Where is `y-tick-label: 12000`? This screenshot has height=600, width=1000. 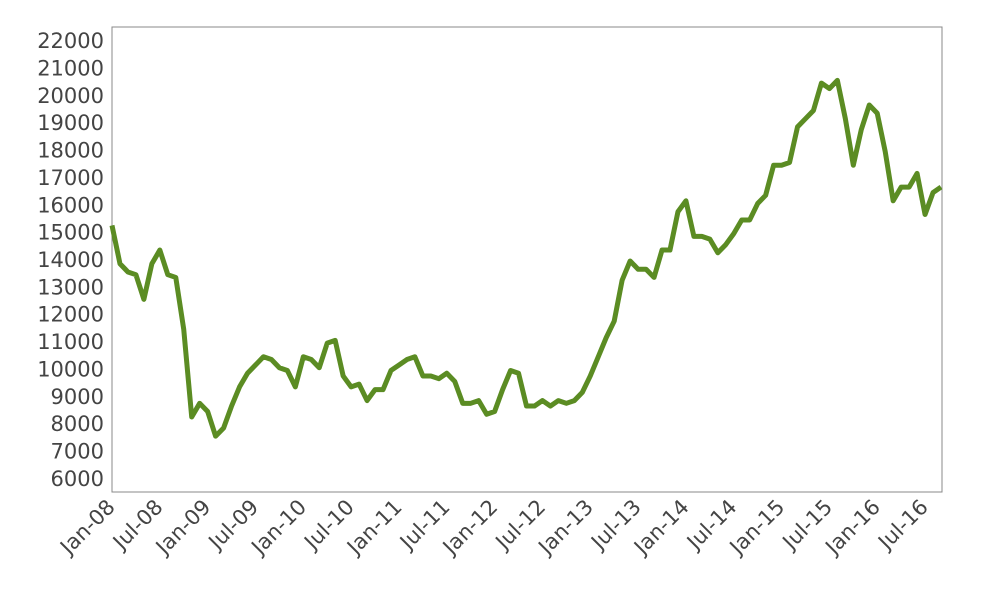
y-tick-label: 12000 is located at coordinates (70, 315).